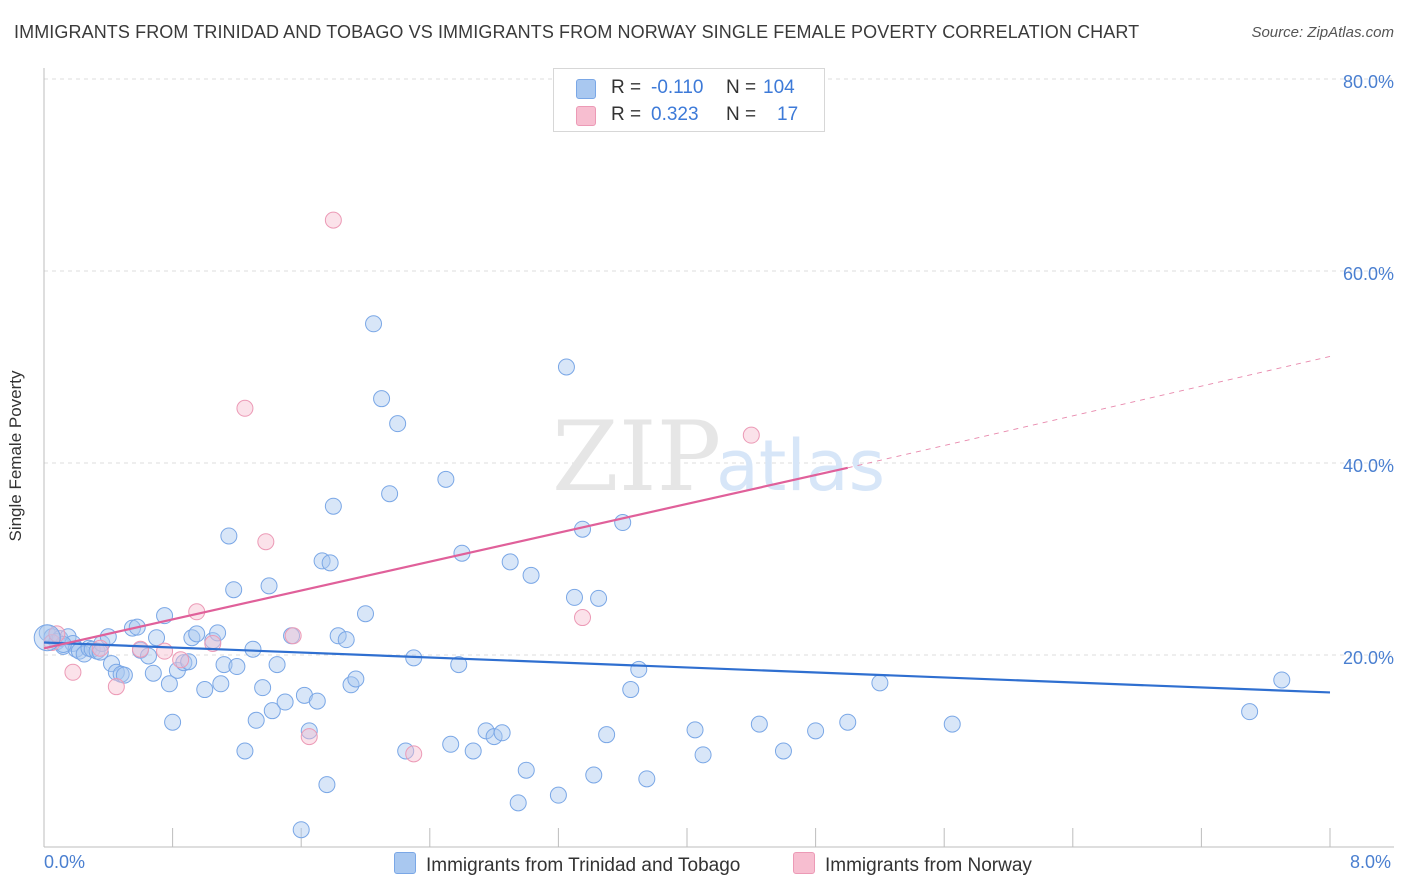  Describe the element at coordinates (1368, 658) in the screenshot. I see `y-tick-label: 20.0%` at that location.